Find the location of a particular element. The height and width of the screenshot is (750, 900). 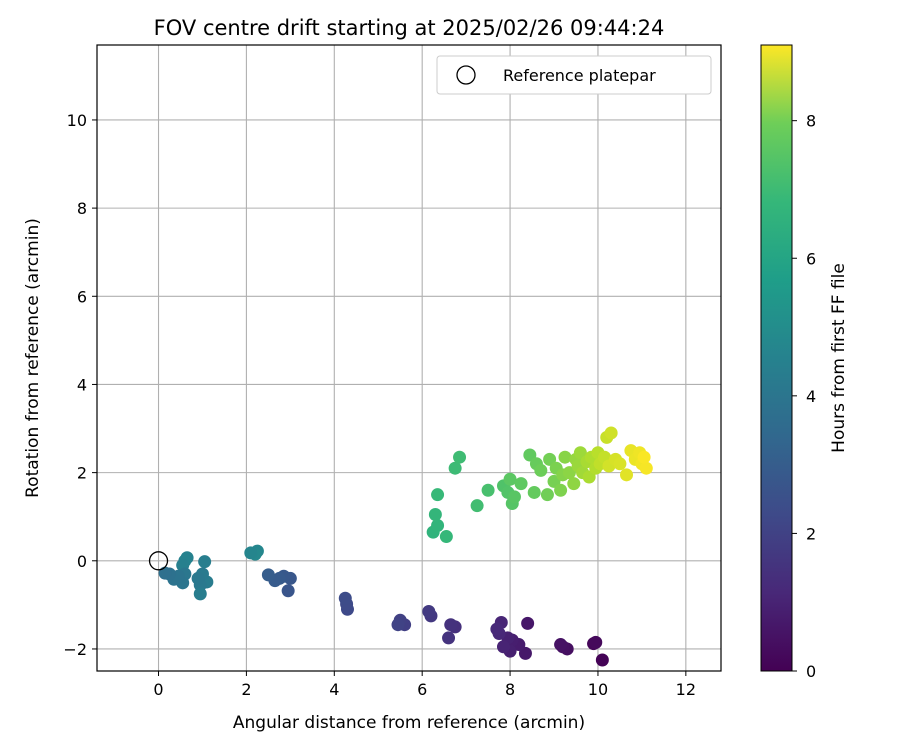

y-axis-label: Rotation from reference (arcmin) is located at coordinates (33, 358).